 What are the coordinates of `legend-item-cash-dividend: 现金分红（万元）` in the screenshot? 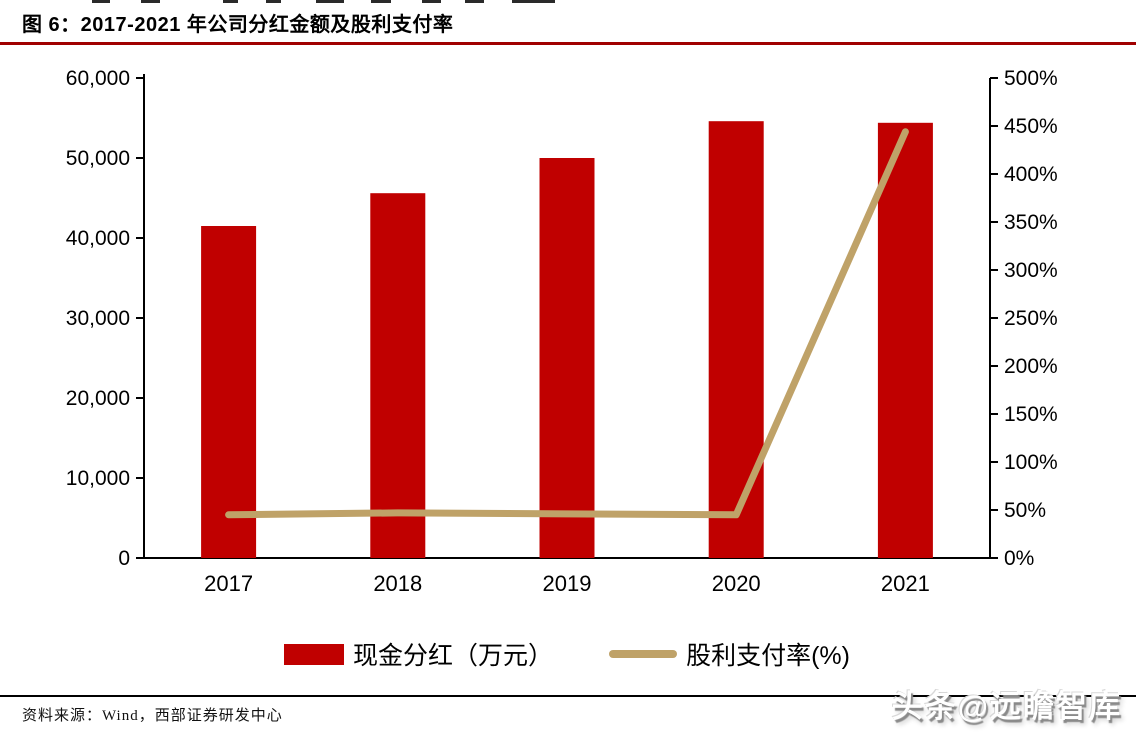 It's located at (418, 654).